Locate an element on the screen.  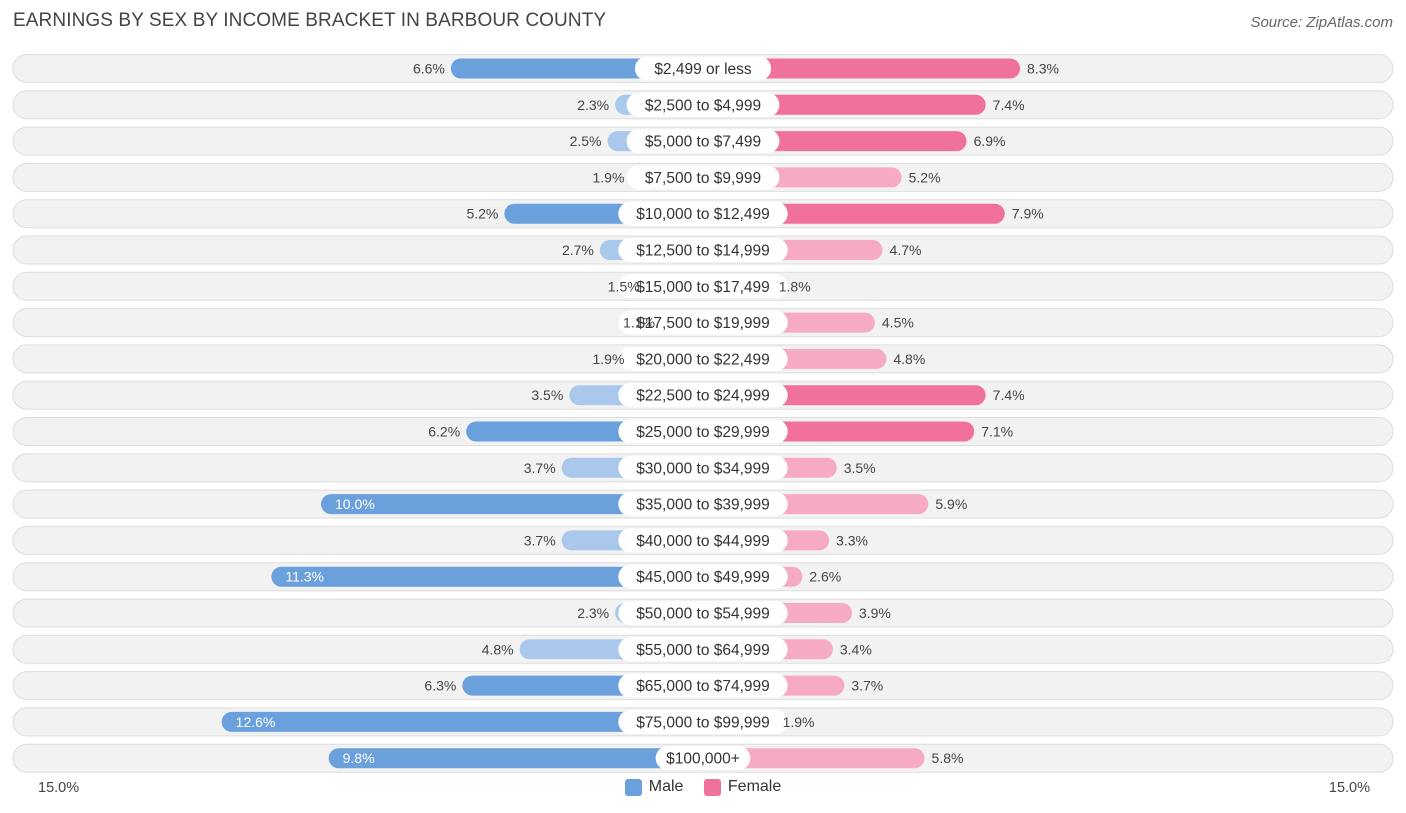
male-value-label: 1.1% is located at coordinates (639, 323).